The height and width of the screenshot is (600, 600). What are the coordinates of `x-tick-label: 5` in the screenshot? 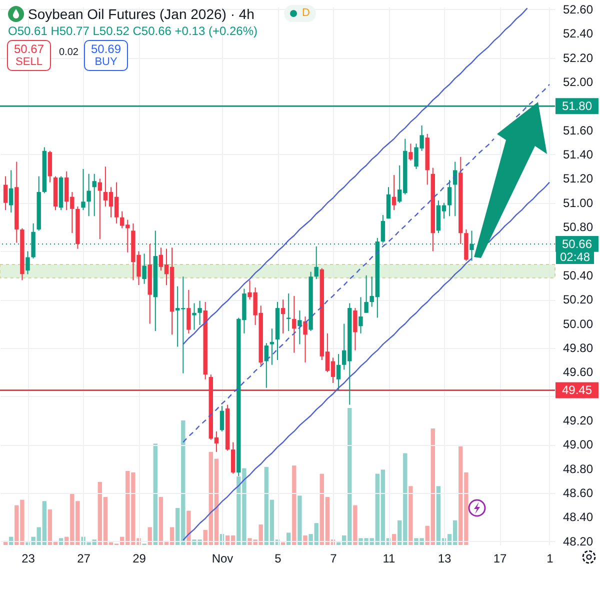 It's located at (278, 559).